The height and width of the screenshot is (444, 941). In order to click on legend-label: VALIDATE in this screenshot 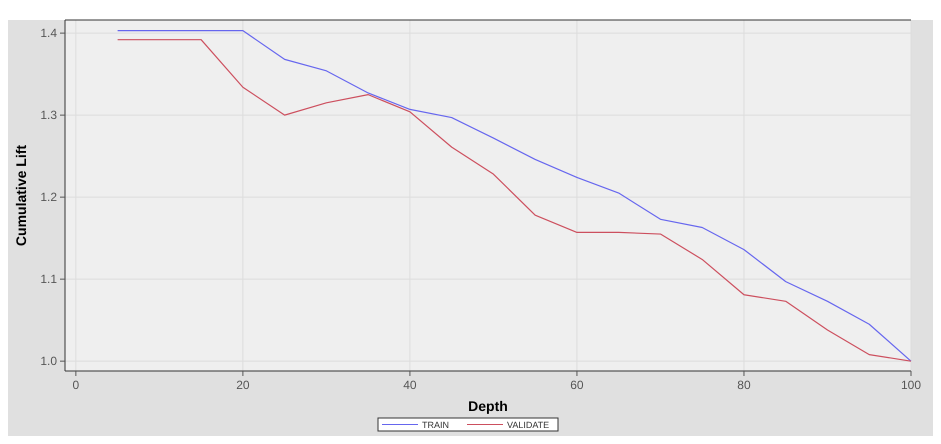, I will do `click(528, 425)`.